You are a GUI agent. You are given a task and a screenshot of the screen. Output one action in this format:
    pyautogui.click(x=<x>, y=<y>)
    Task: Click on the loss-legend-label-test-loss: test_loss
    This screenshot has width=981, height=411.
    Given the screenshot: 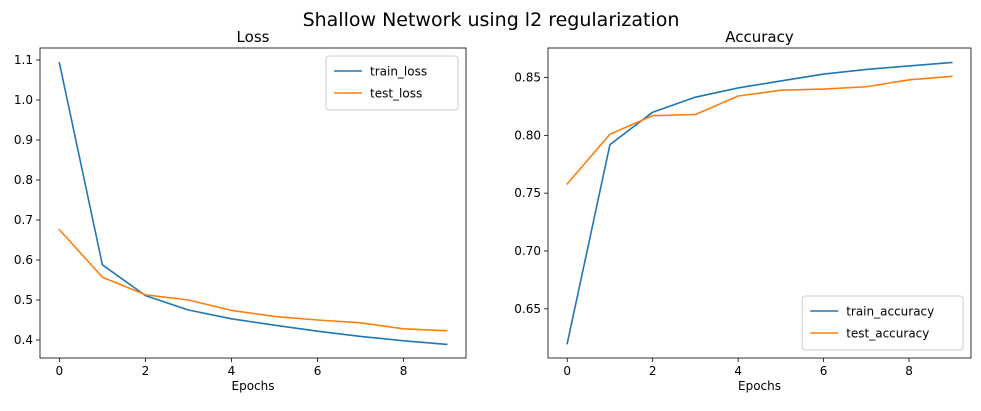 What is the action you would take?
    pyautogui.click(x=396, y=94)
    